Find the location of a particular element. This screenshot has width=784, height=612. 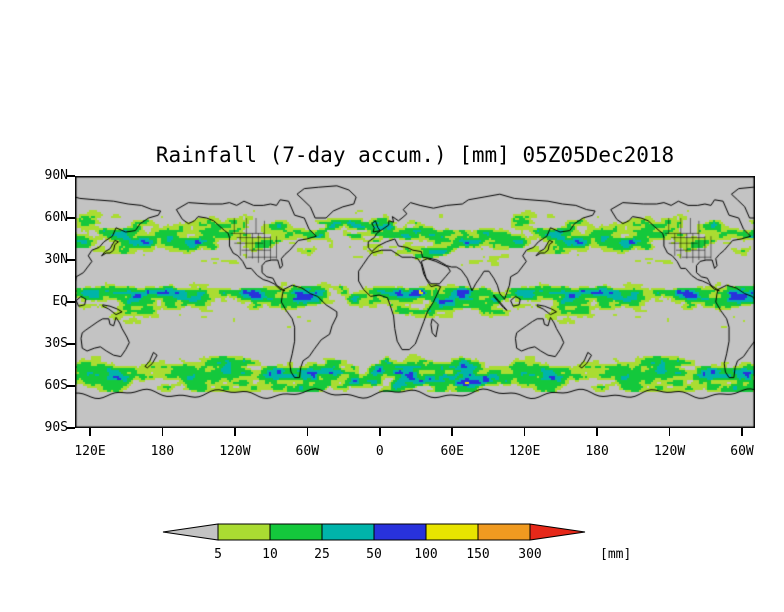

legend-tick-label: 150 is located at coordinates (477, 554).